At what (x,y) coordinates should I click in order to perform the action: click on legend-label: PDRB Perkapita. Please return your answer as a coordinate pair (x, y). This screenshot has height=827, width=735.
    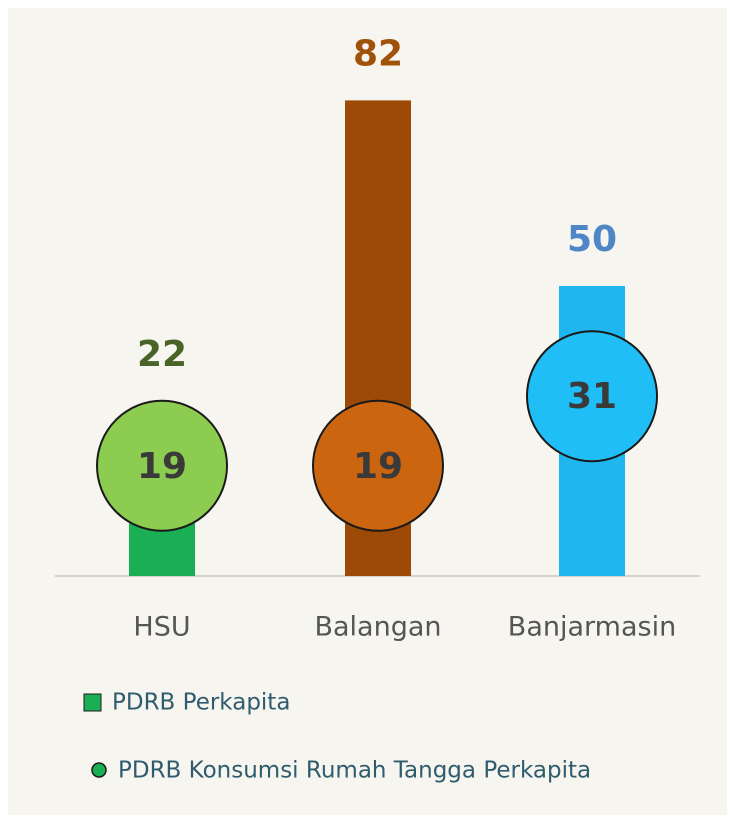
    Looking at the image, I should click on (201, 703).